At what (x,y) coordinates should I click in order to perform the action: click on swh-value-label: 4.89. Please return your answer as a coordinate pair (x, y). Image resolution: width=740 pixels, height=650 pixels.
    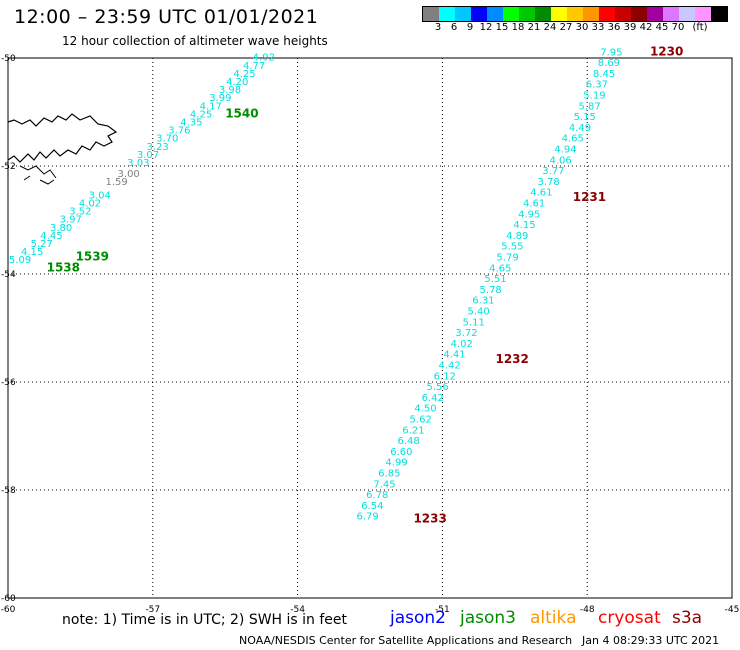
    Looking at the image, I should click on (517, 236).